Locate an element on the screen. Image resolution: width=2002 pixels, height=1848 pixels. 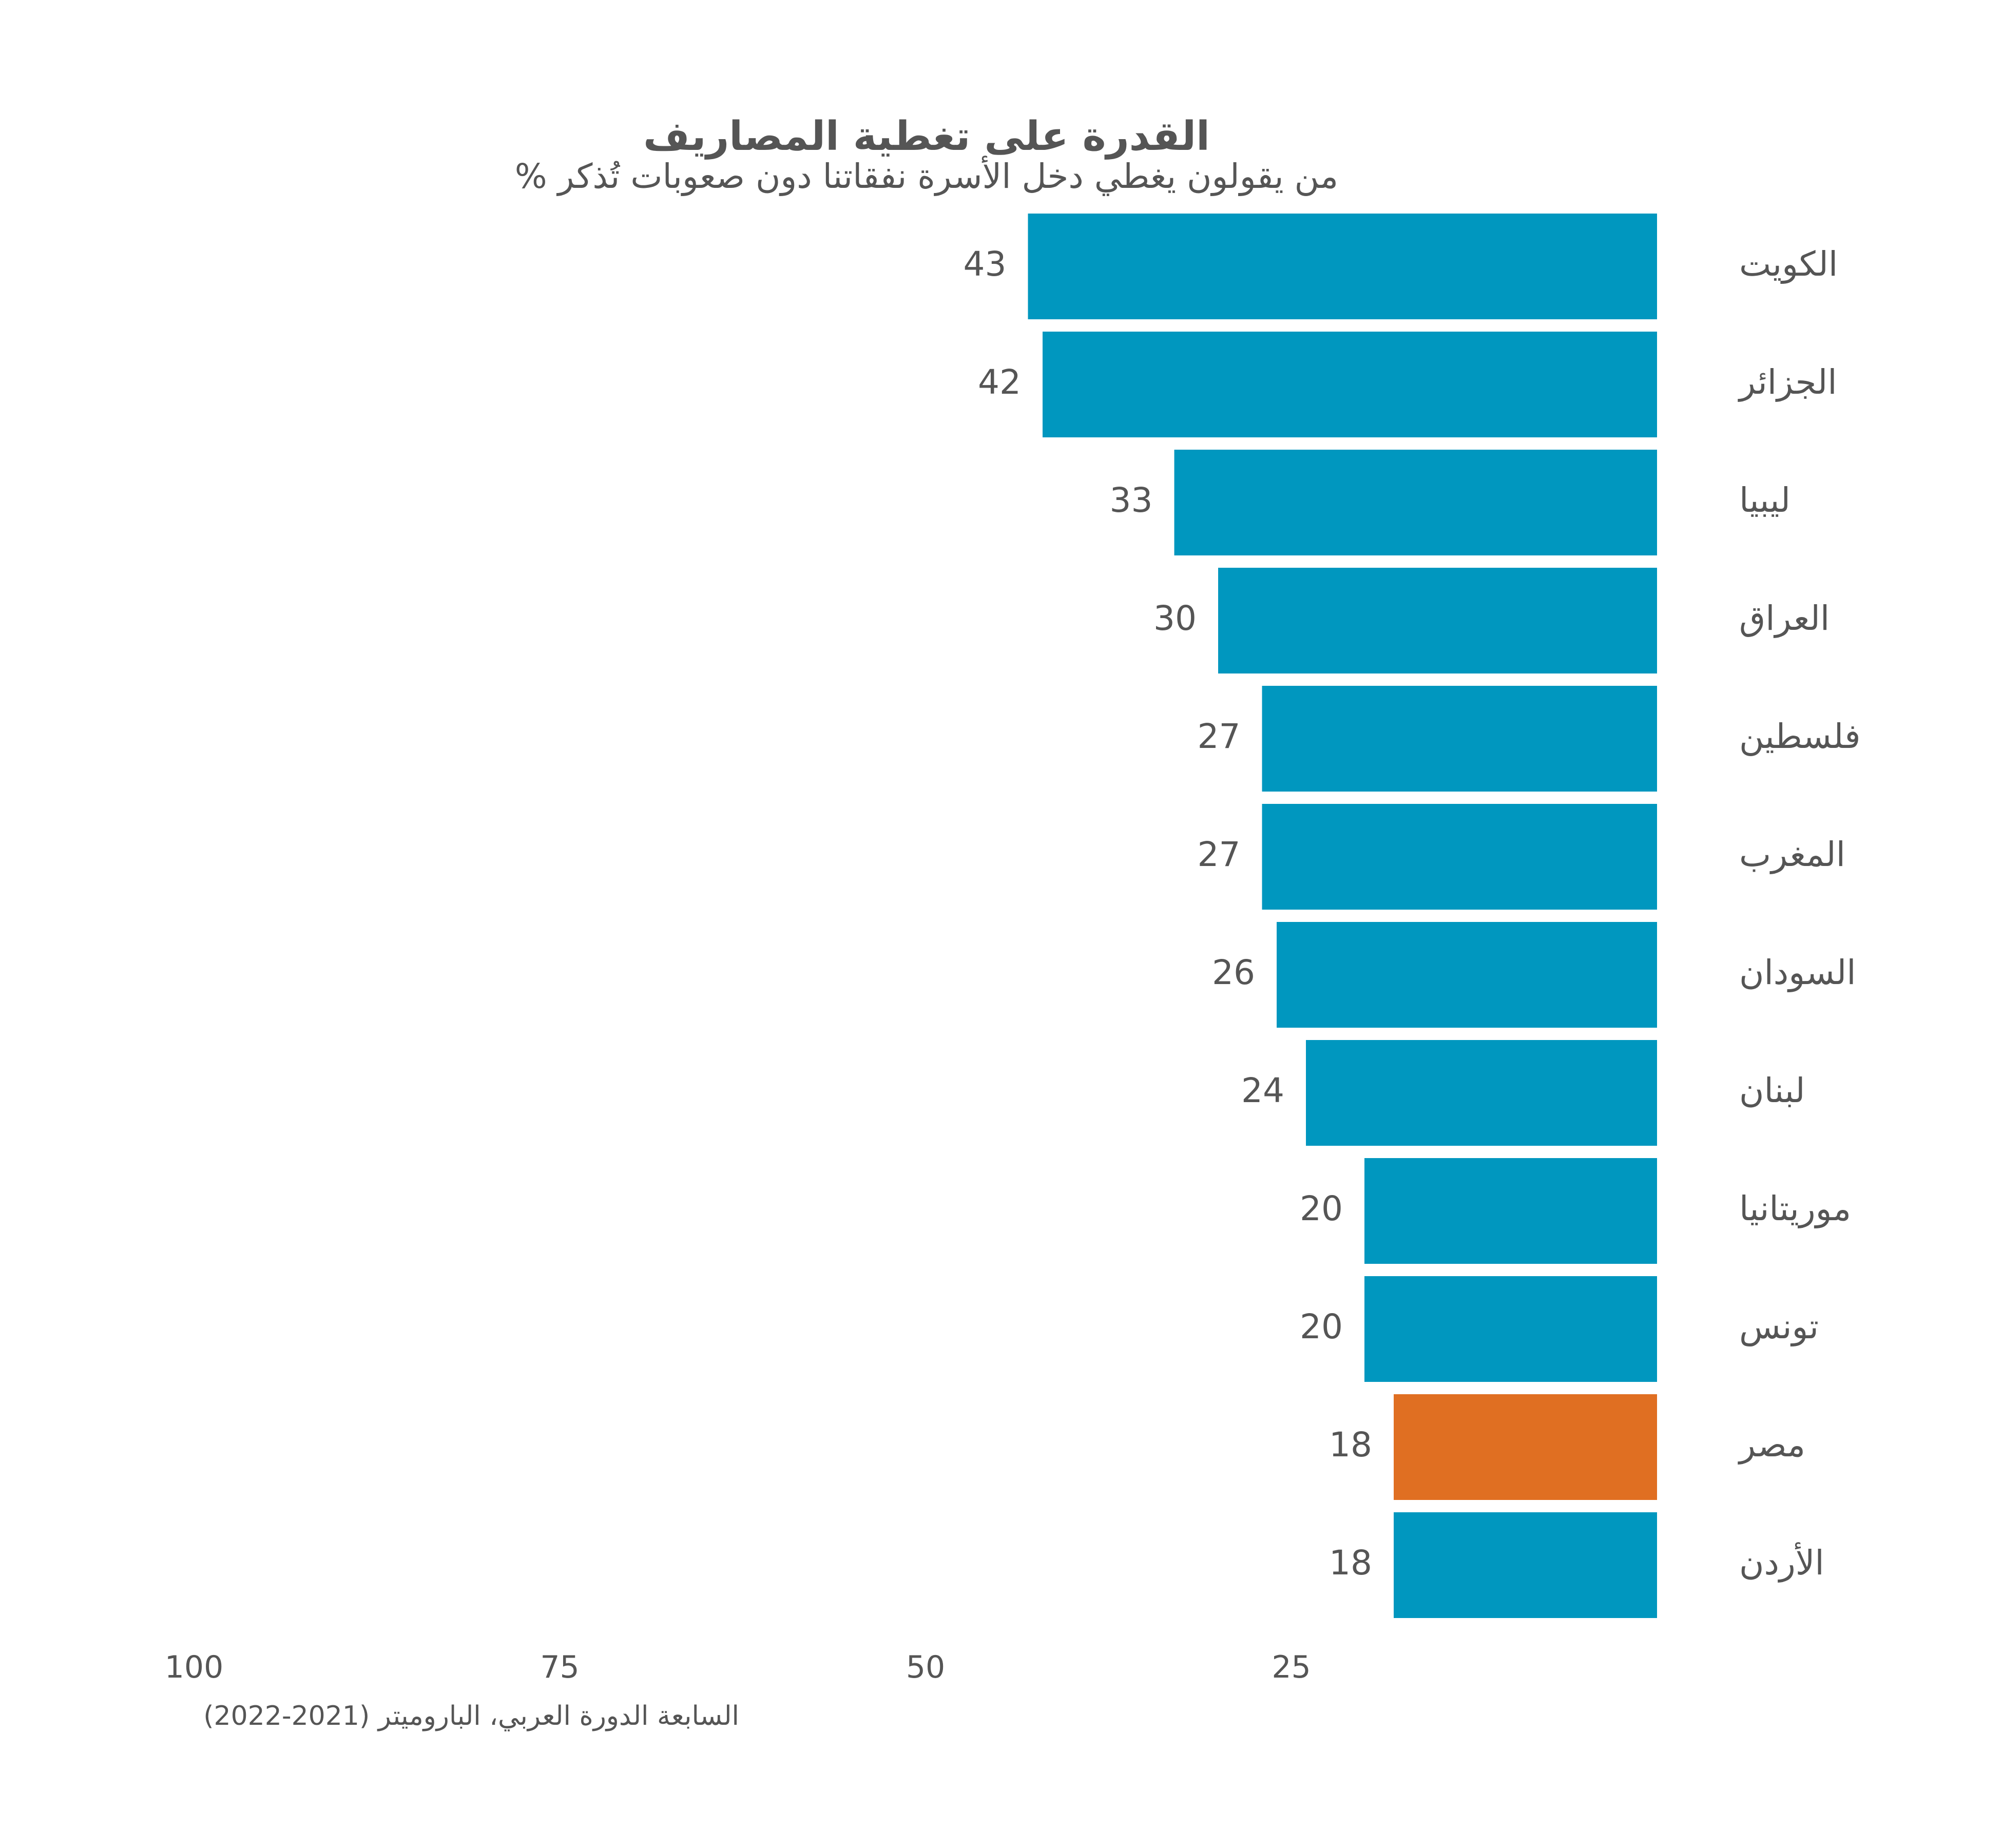
x-tick-label: 50 is located at coordinates (925, 1667).